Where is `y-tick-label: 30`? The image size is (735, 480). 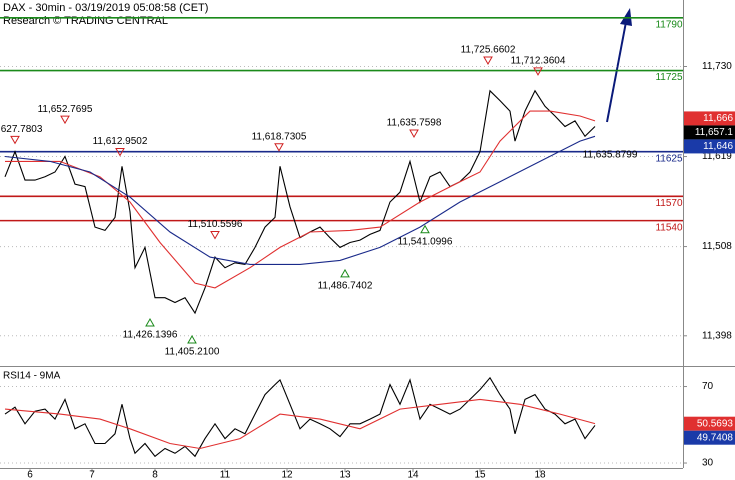 y-tick-label: 30 is located at coordinates (708, 463).